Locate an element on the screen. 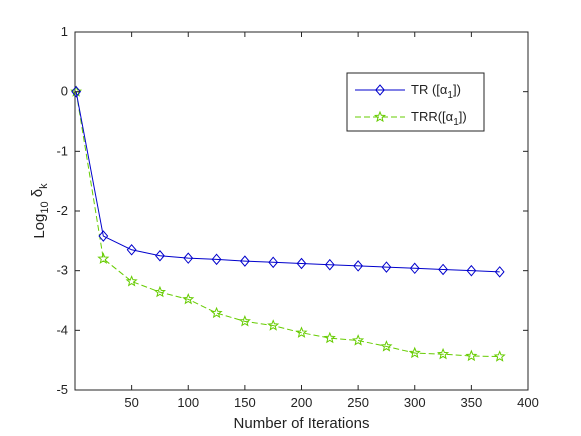 The height and width of the screenshot is (436, 581). y-tick-label: 1 is located at coordinates (64, 31).